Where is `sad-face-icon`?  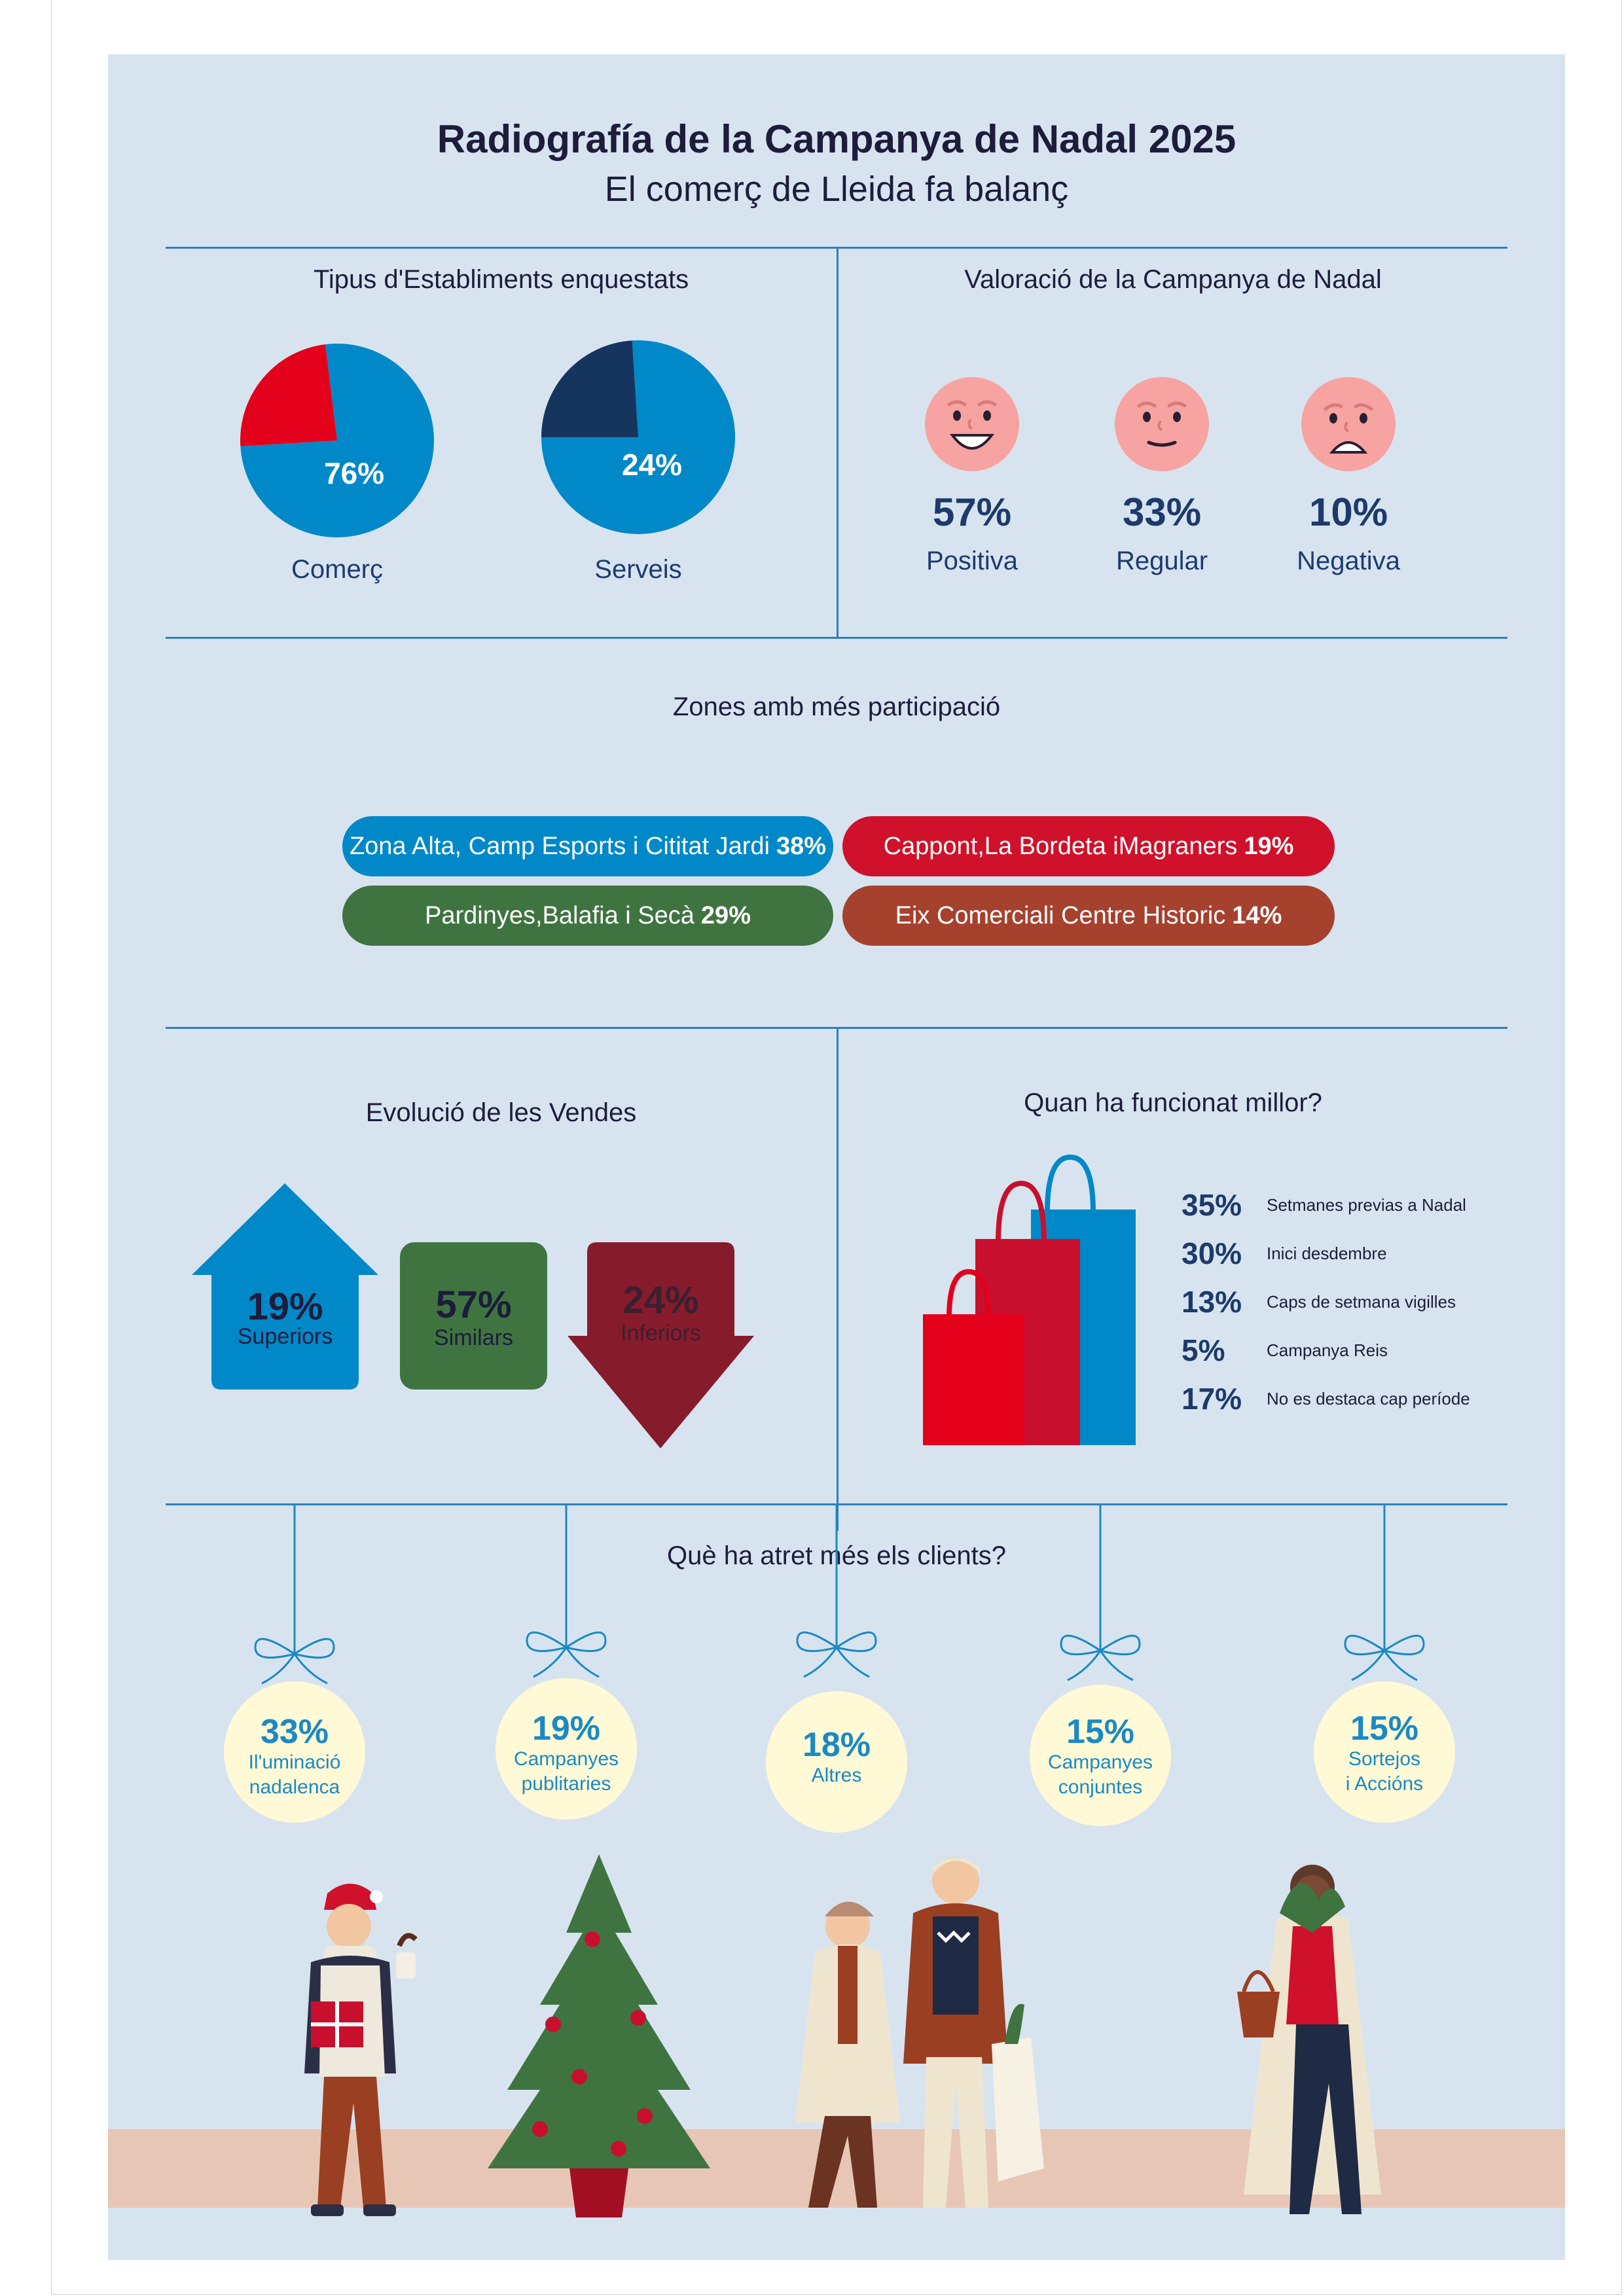 sad-face-icon is located at coordinates (1348, 424).